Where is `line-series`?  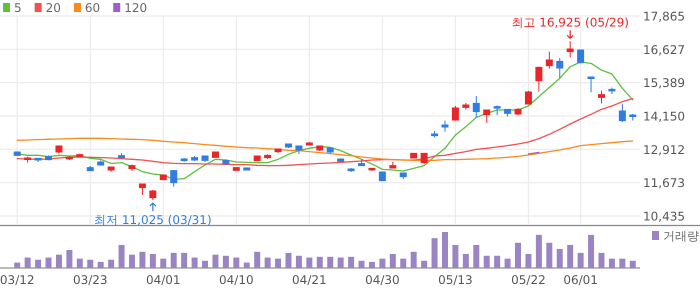
line-series is located at coordinates (325, 150).